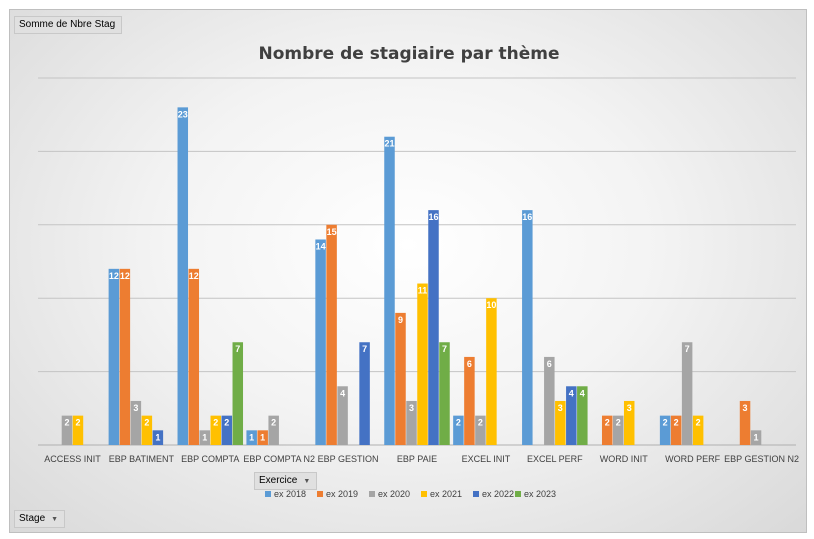 The height and width of the screenshot is (539, 814). I want to click on legend-label: ex 2019, so click(342, 494).